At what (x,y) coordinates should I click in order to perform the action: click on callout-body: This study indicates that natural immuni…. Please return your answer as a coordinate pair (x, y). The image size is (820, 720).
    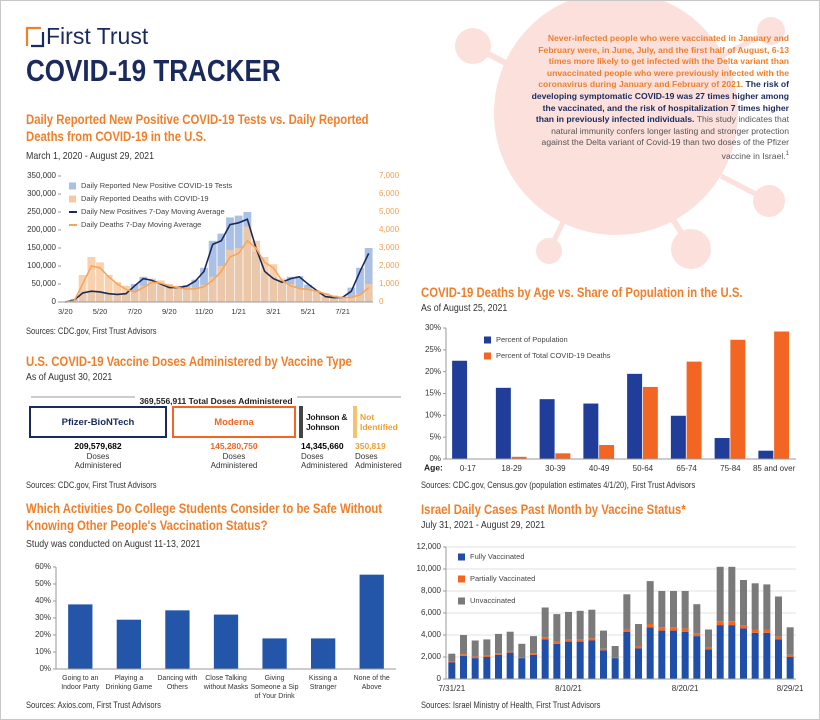
    Looking at the image, I should click on (665, 137).